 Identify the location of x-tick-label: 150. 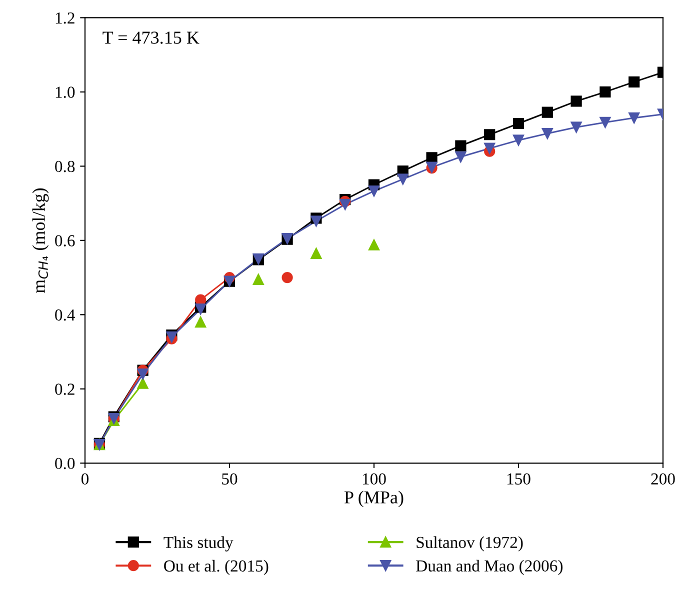
(518, 479).